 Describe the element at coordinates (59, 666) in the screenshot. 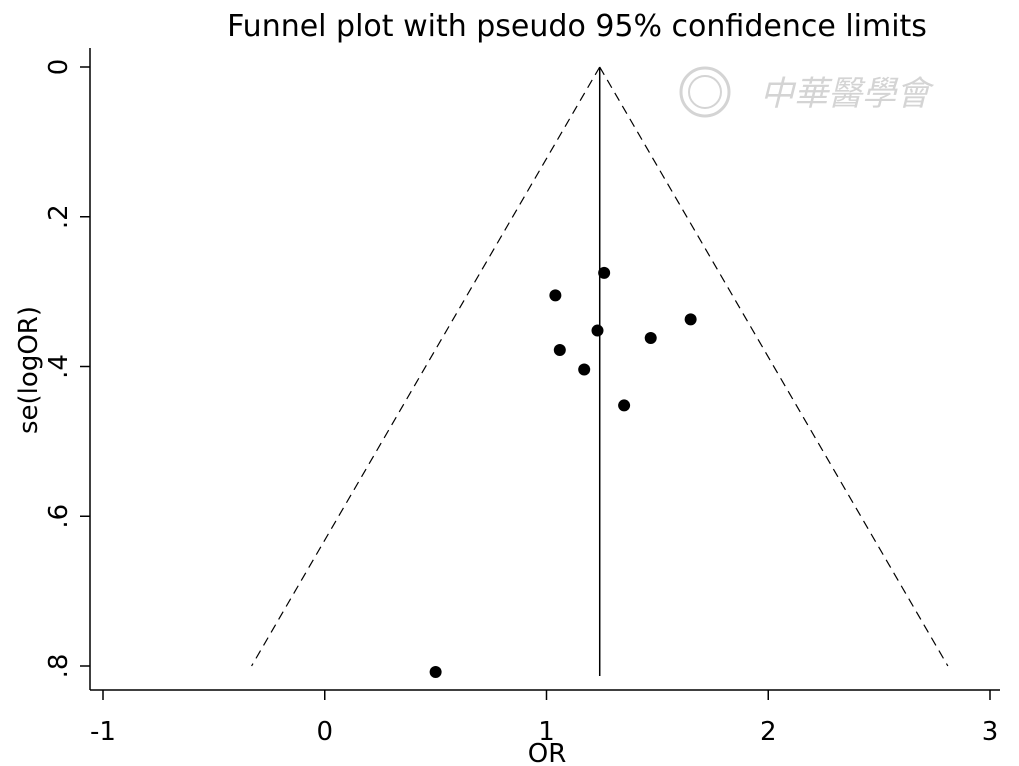

I see `y-tick-label: .8` at that location.